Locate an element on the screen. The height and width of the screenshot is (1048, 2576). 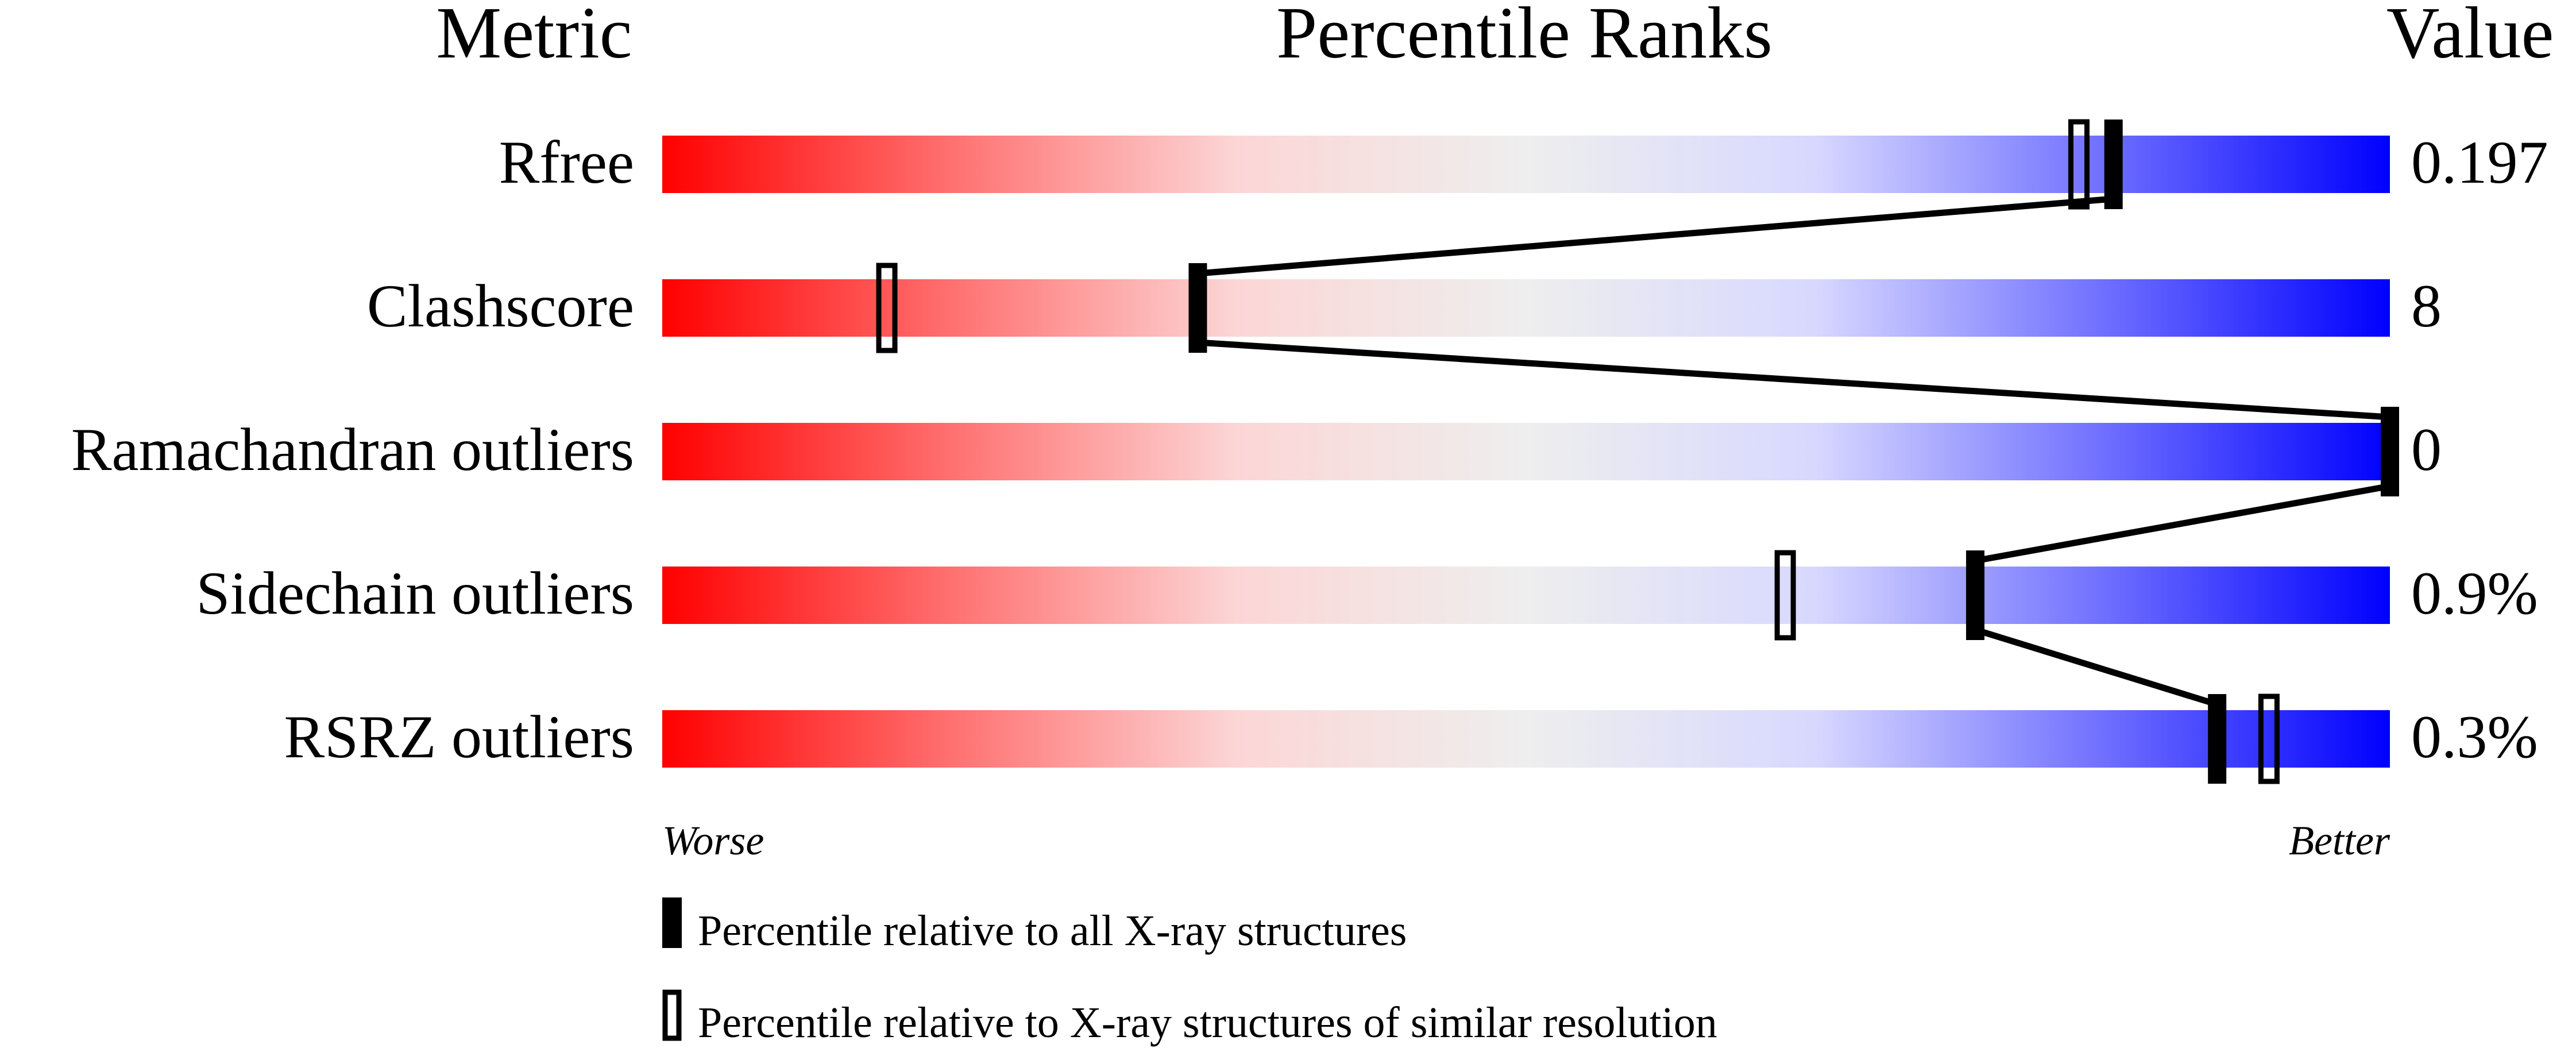
metric-value: 0.3% is located at coordinates (2474, 736).